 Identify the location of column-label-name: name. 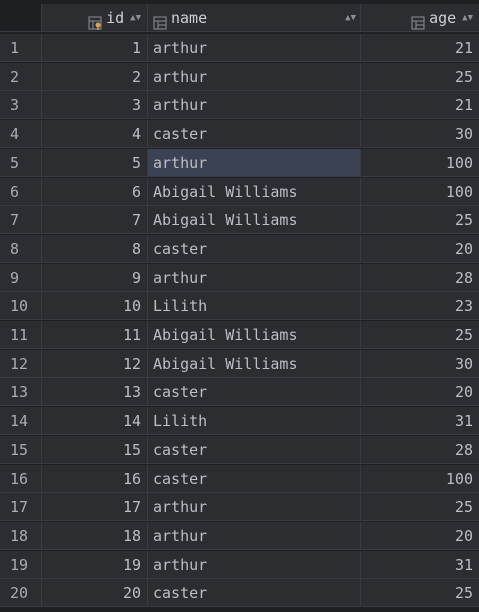
(189, 18).